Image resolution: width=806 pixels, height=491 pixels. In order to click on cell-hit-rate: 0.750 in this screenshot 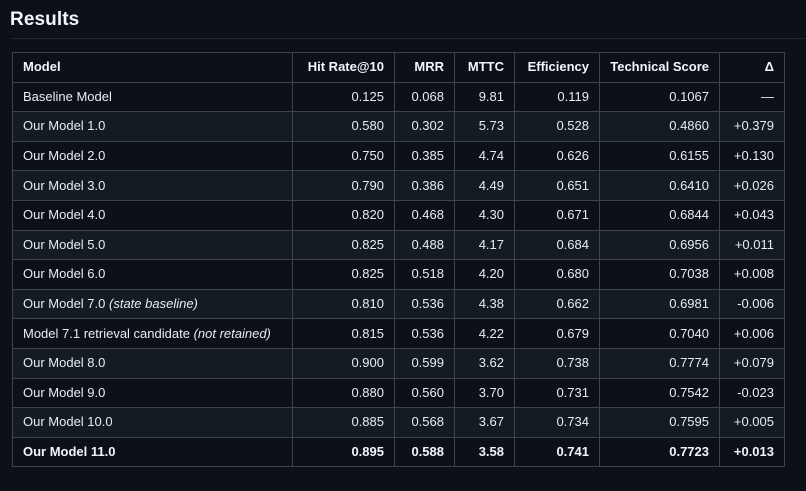, I will do `click(343, 156)`.